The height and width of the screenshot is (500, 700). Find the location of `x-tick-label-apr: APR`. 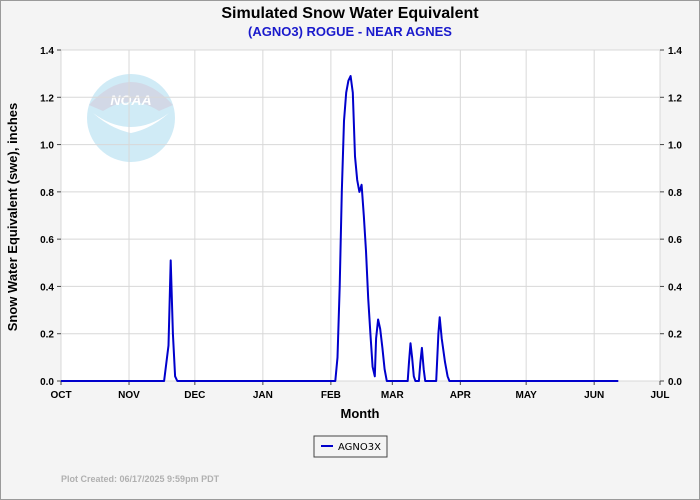

x-tick-label-apr: APR is located at coordinates (461, 395).